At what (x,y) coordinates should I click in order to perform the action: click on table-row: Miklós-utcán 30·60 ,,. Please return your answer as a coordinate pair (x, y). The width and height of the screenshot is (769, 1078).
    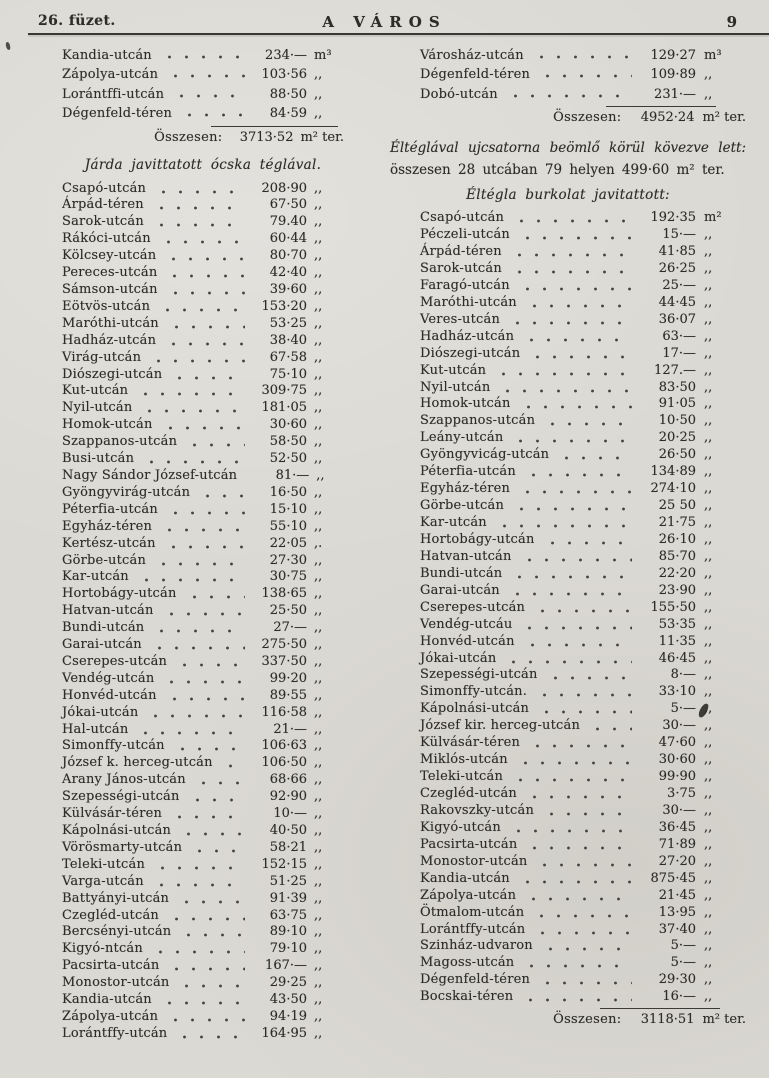
    Looking at the image, I should click on (583, 761).